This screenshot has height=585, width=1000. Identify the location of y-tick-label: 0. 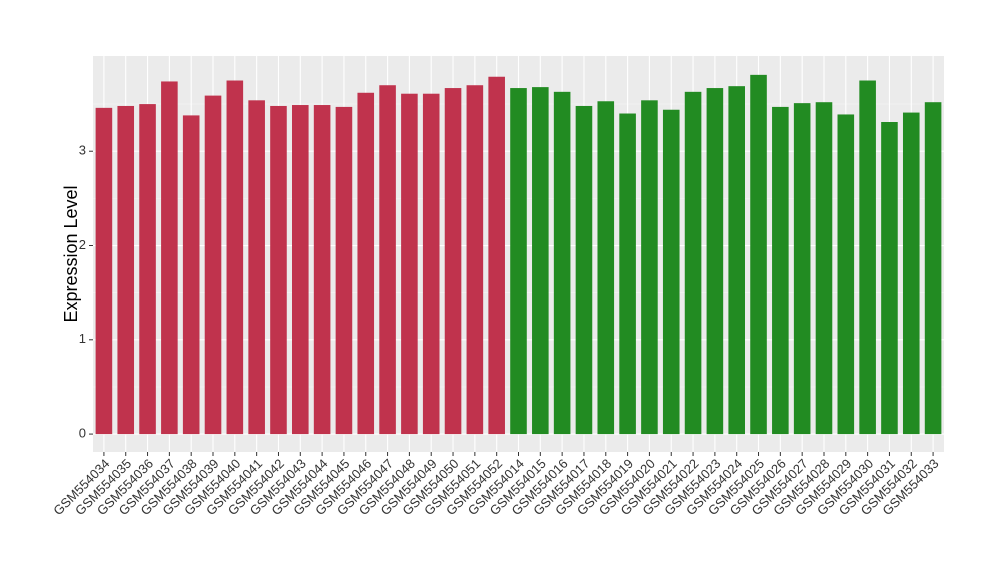
(82, 433).